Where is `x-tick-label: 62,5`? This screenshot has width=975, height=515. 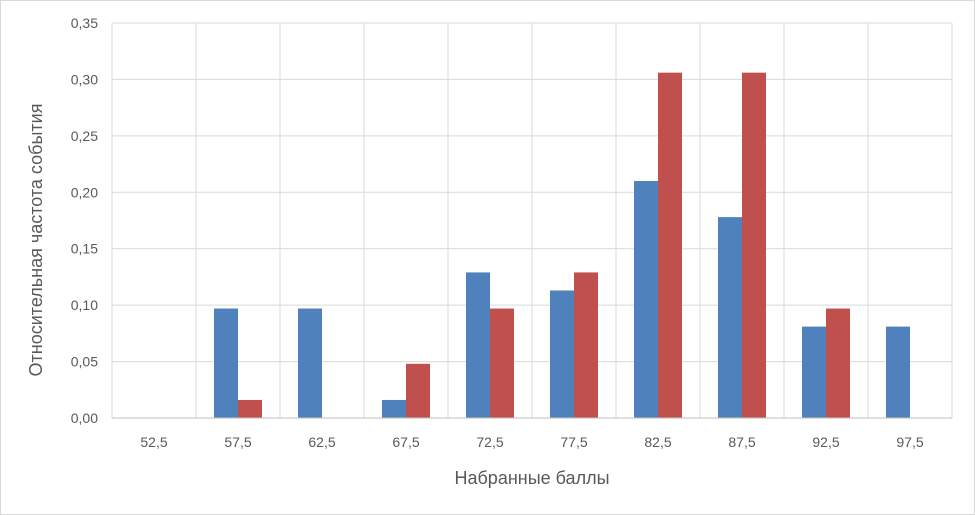 x-tick-label: 62,5 is located at coordinates (321, 442).